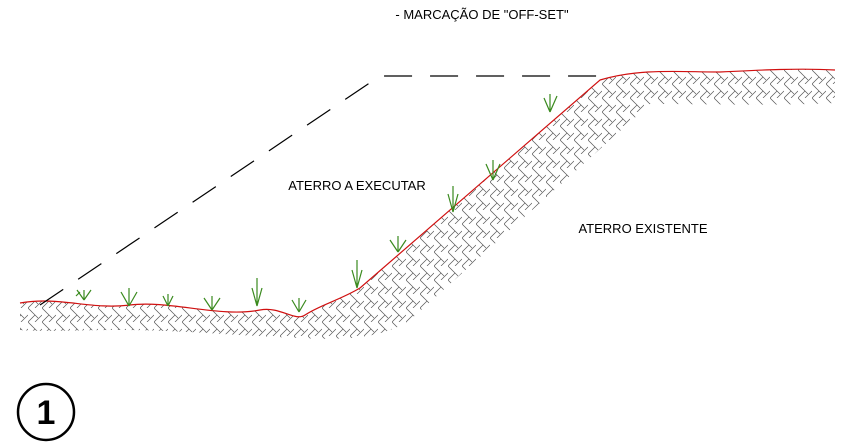 This screenshot has width=843, height=444. What do you see at coordinates (642, 228) in the screenshot?
I see `existing-label: ATERRO EXISTENTE` at bounding box center [642, 228].